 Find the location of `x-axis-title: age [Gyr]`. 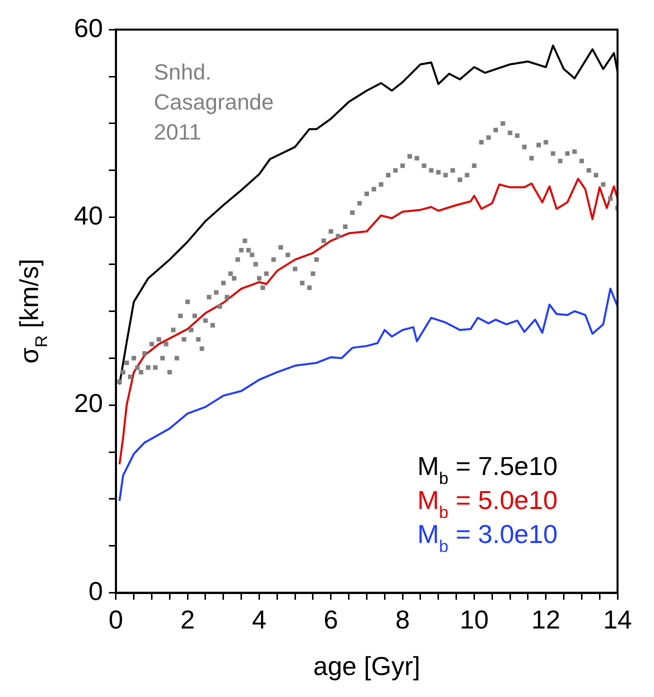

x-axis-title: age [Gyr] is located at coordinates (366, 666).